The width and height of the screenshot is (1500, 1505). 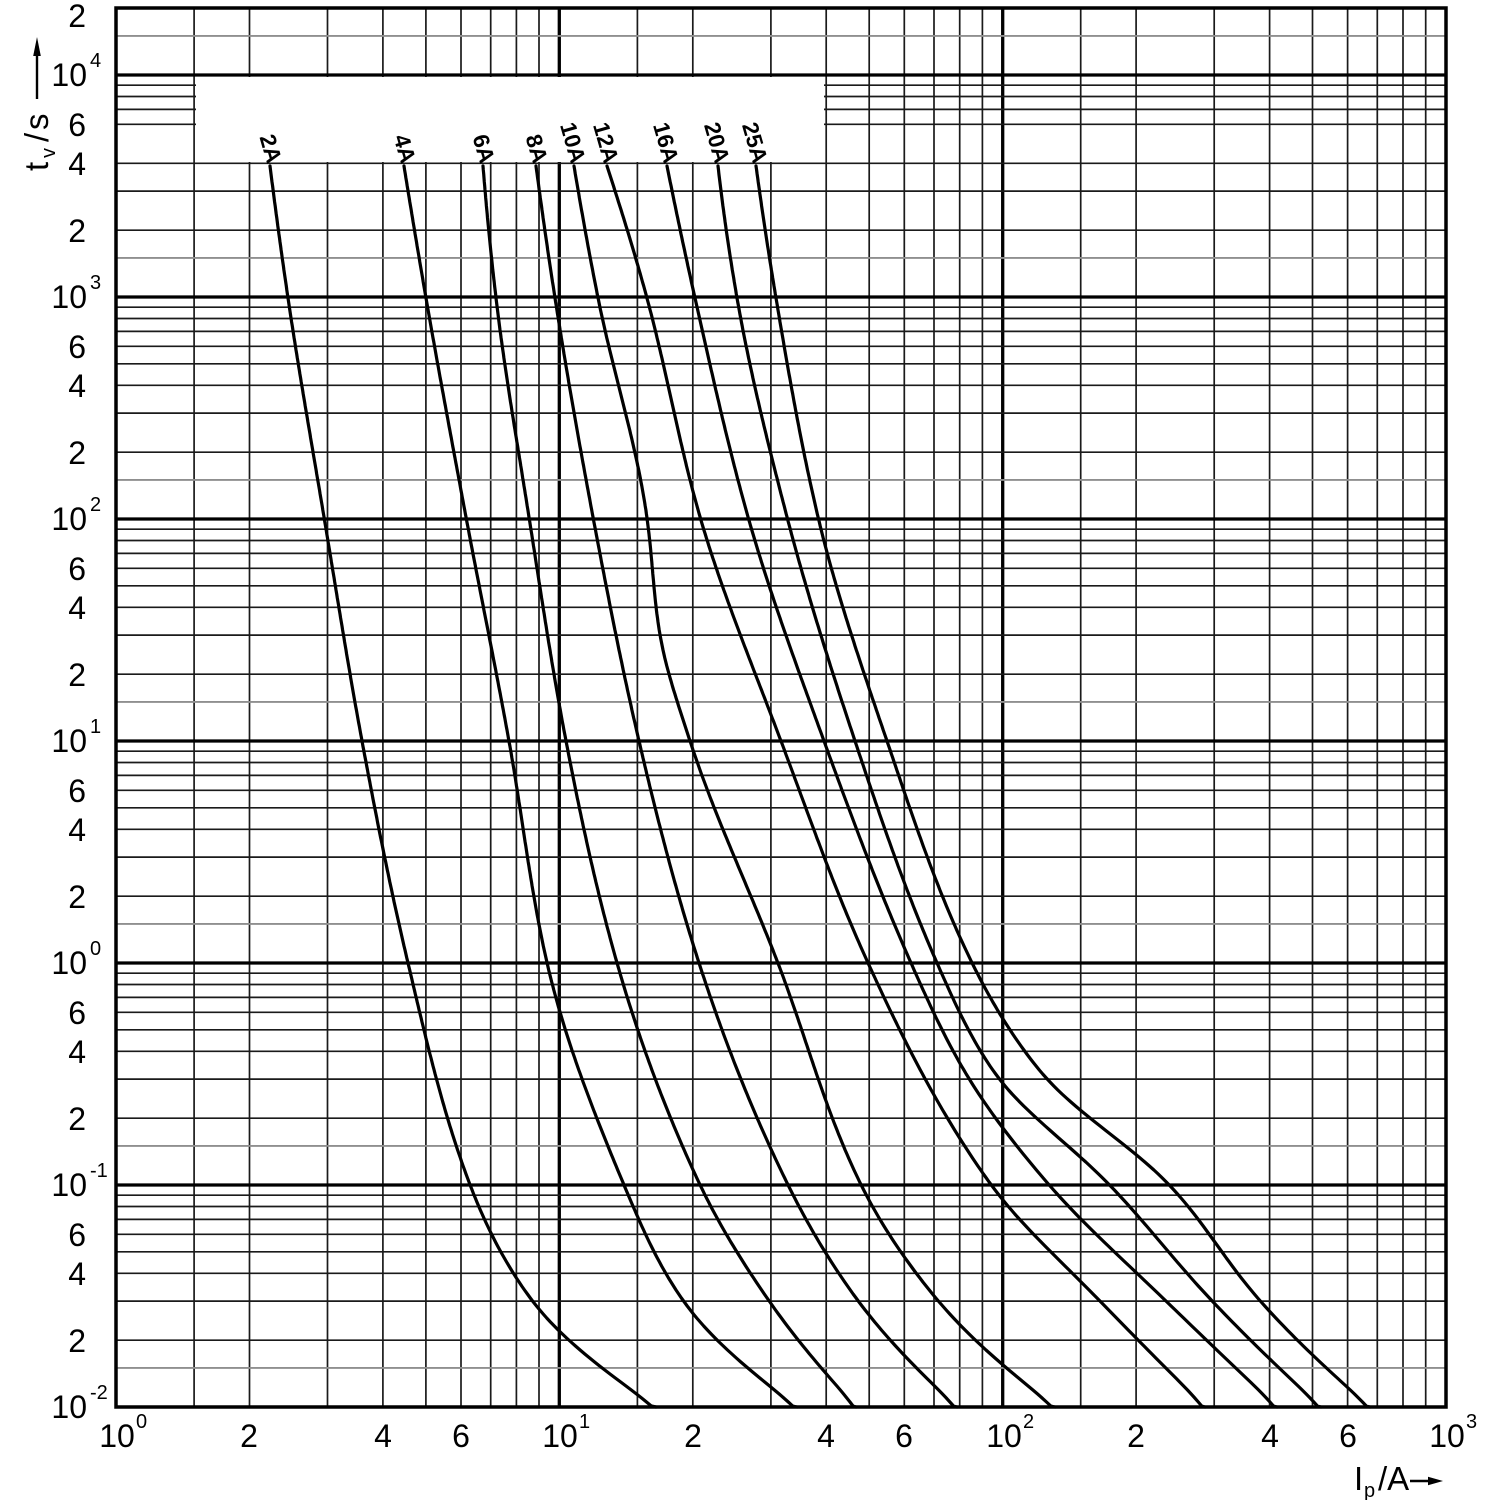 I want to click on svg-text: v, so click(x=49, y=153).